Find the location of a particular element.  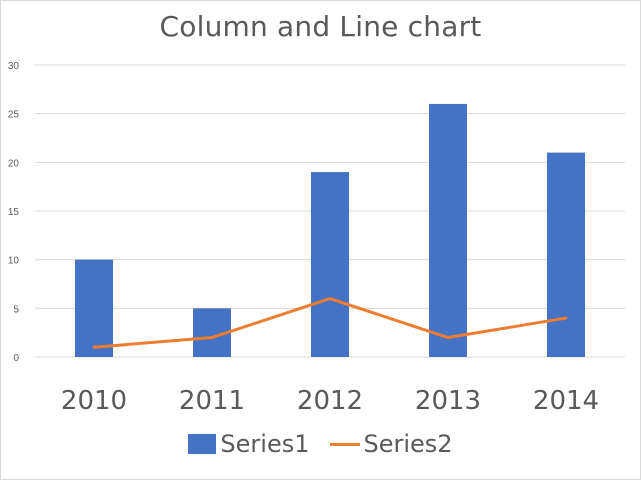

y-tick-label-25: 25 is located at coordinates (14, 115).